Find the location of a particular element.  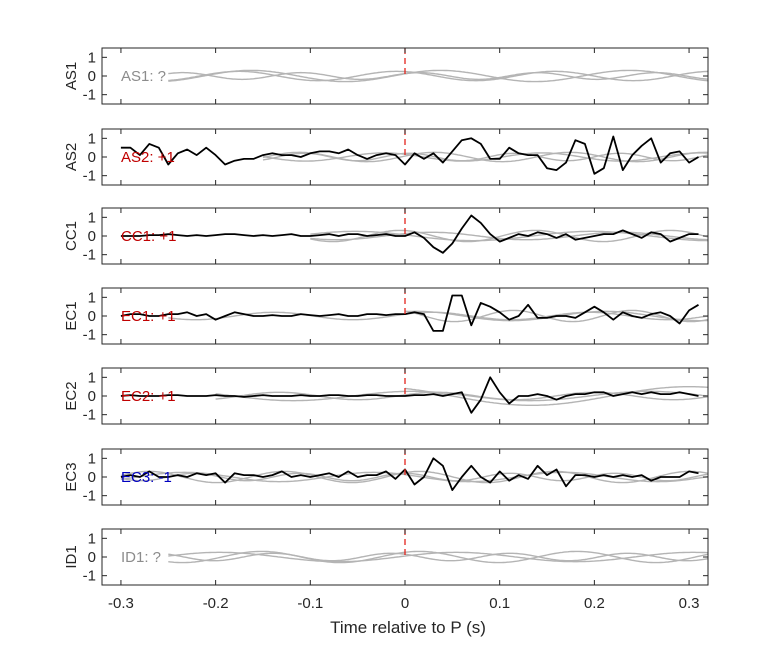

x-axis-label: Time relative to P (s) is located at coordinates (408, 627).